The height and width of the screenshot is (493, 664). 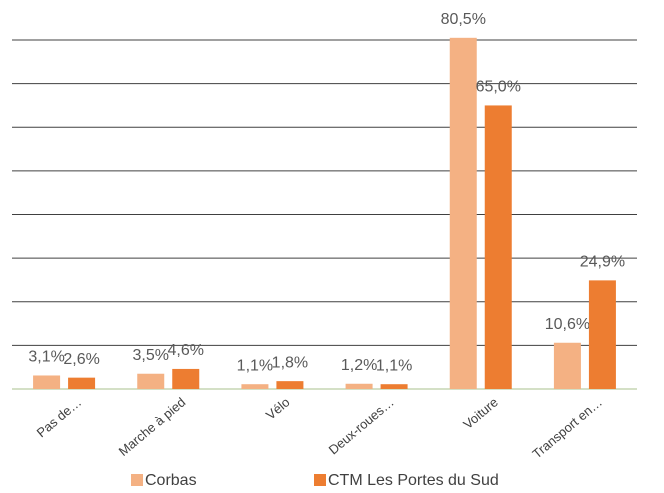 What do you see at coordinates (567, 324) in the screenshot?
I see `value-label: 10,6%` at bounding box center [567, 324].